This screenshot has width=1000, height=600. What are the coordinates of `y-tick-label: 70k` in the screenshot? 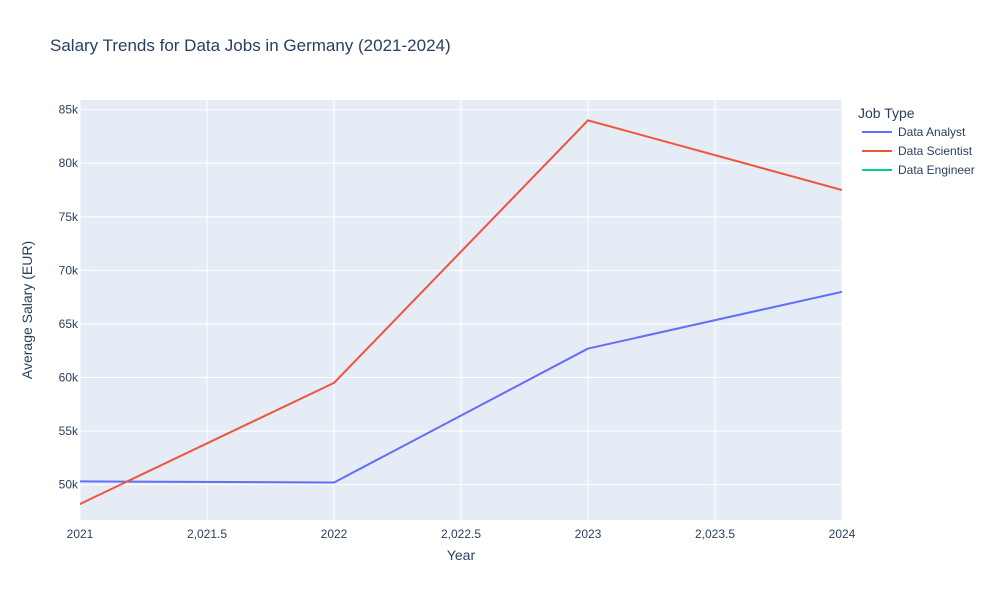 It's located at (69, 270).